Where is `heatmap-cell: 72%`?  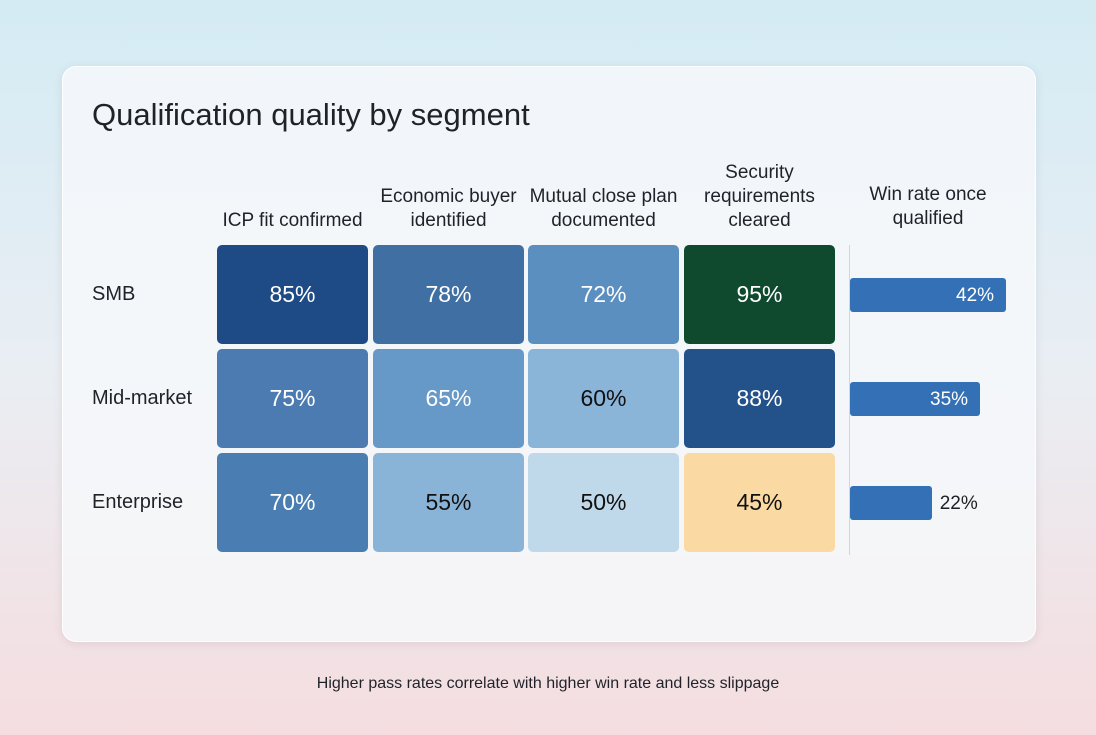 heatmap-cell: 72% is located at coordinates (603, 294).